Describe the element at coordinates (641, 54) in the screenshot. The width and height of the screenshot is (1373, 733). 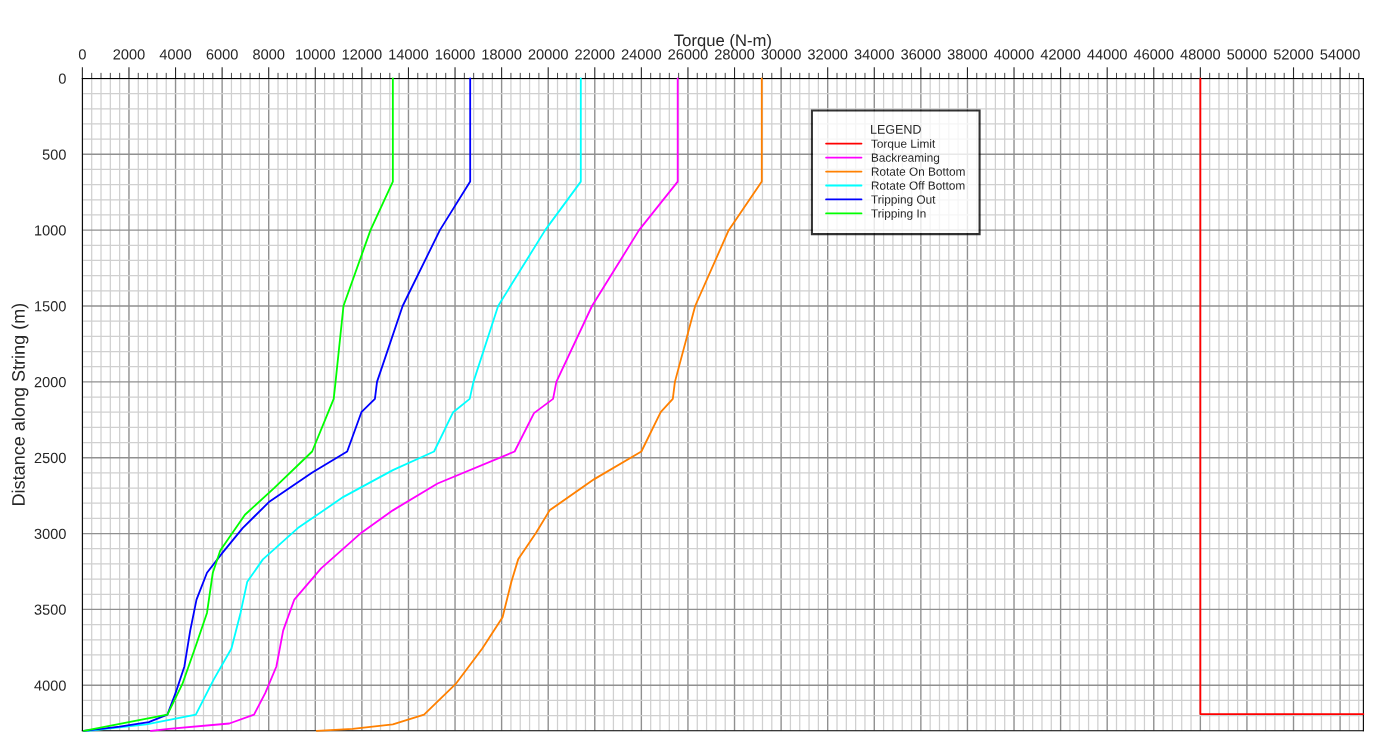
I see `x-tick-label: 24000` at that location.